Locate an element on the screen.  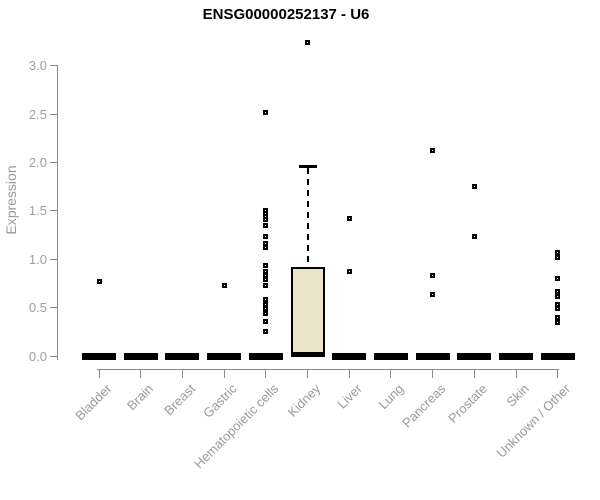
y-tick-label: 0.5 is located at coordinates (37, 308).